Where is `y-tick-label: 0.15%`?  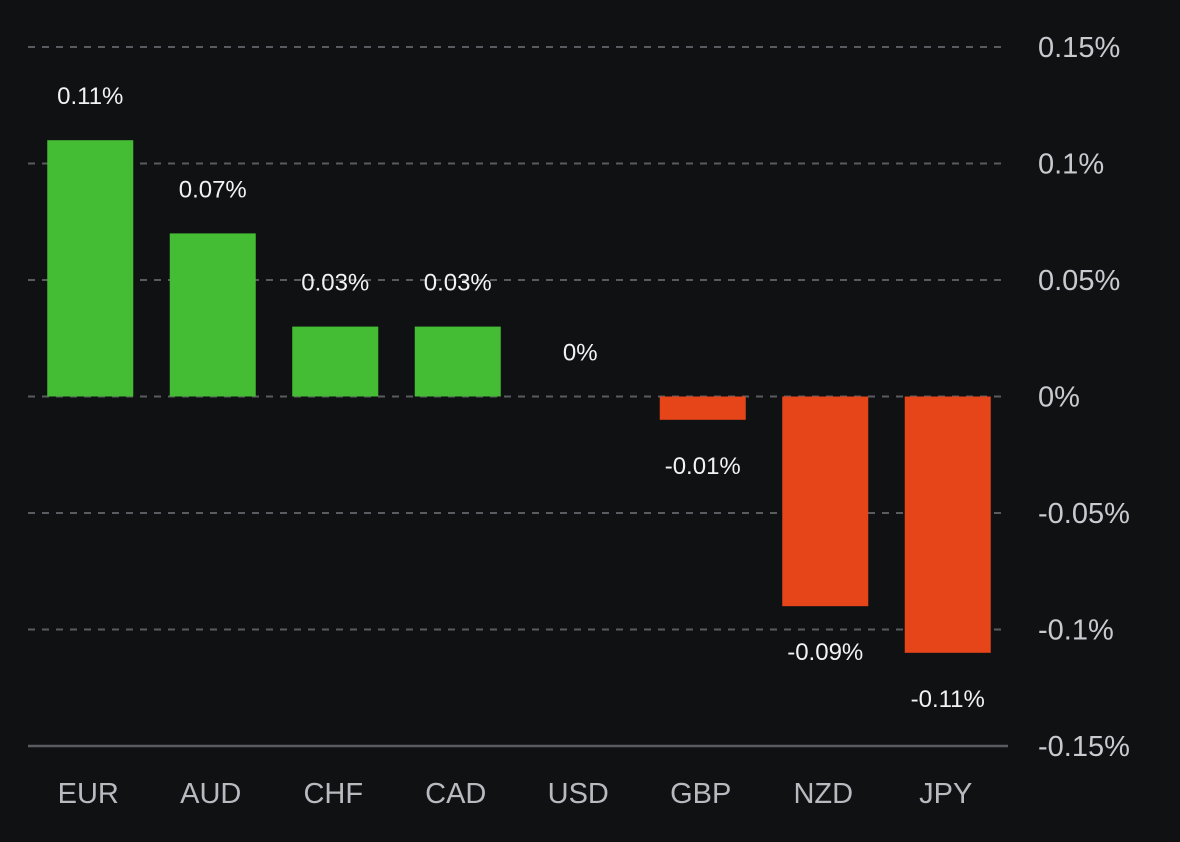
y-tick-label: 0.15% is located at coordinates (1079, 48).